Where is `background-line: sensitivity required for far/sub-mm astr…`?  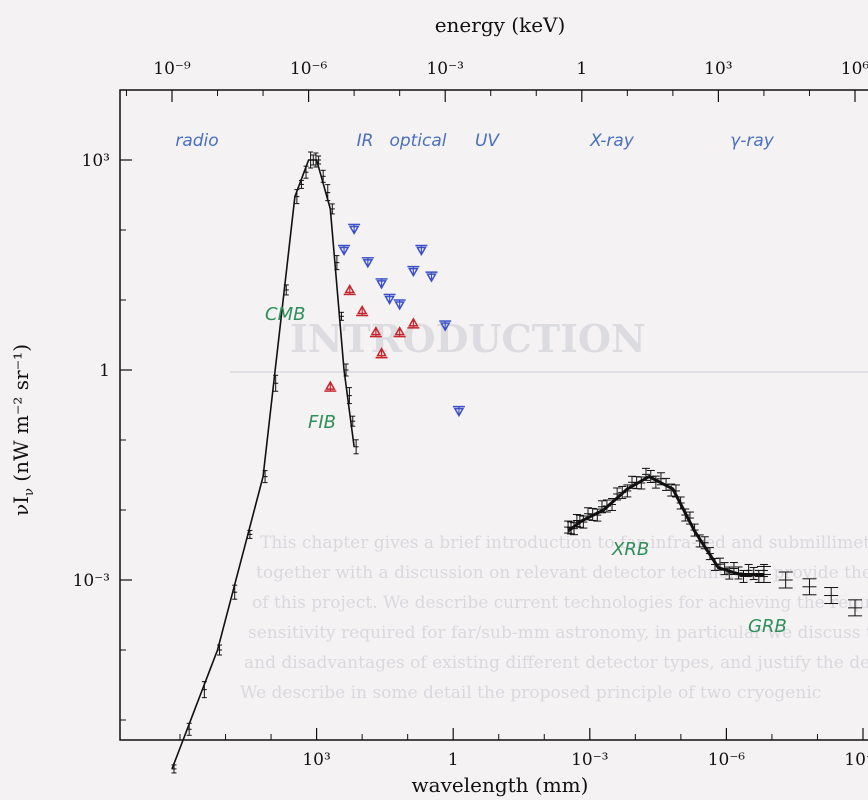 background-line: sensitivity required for far/sub-mm astr… is located at coordinates (558, 633).